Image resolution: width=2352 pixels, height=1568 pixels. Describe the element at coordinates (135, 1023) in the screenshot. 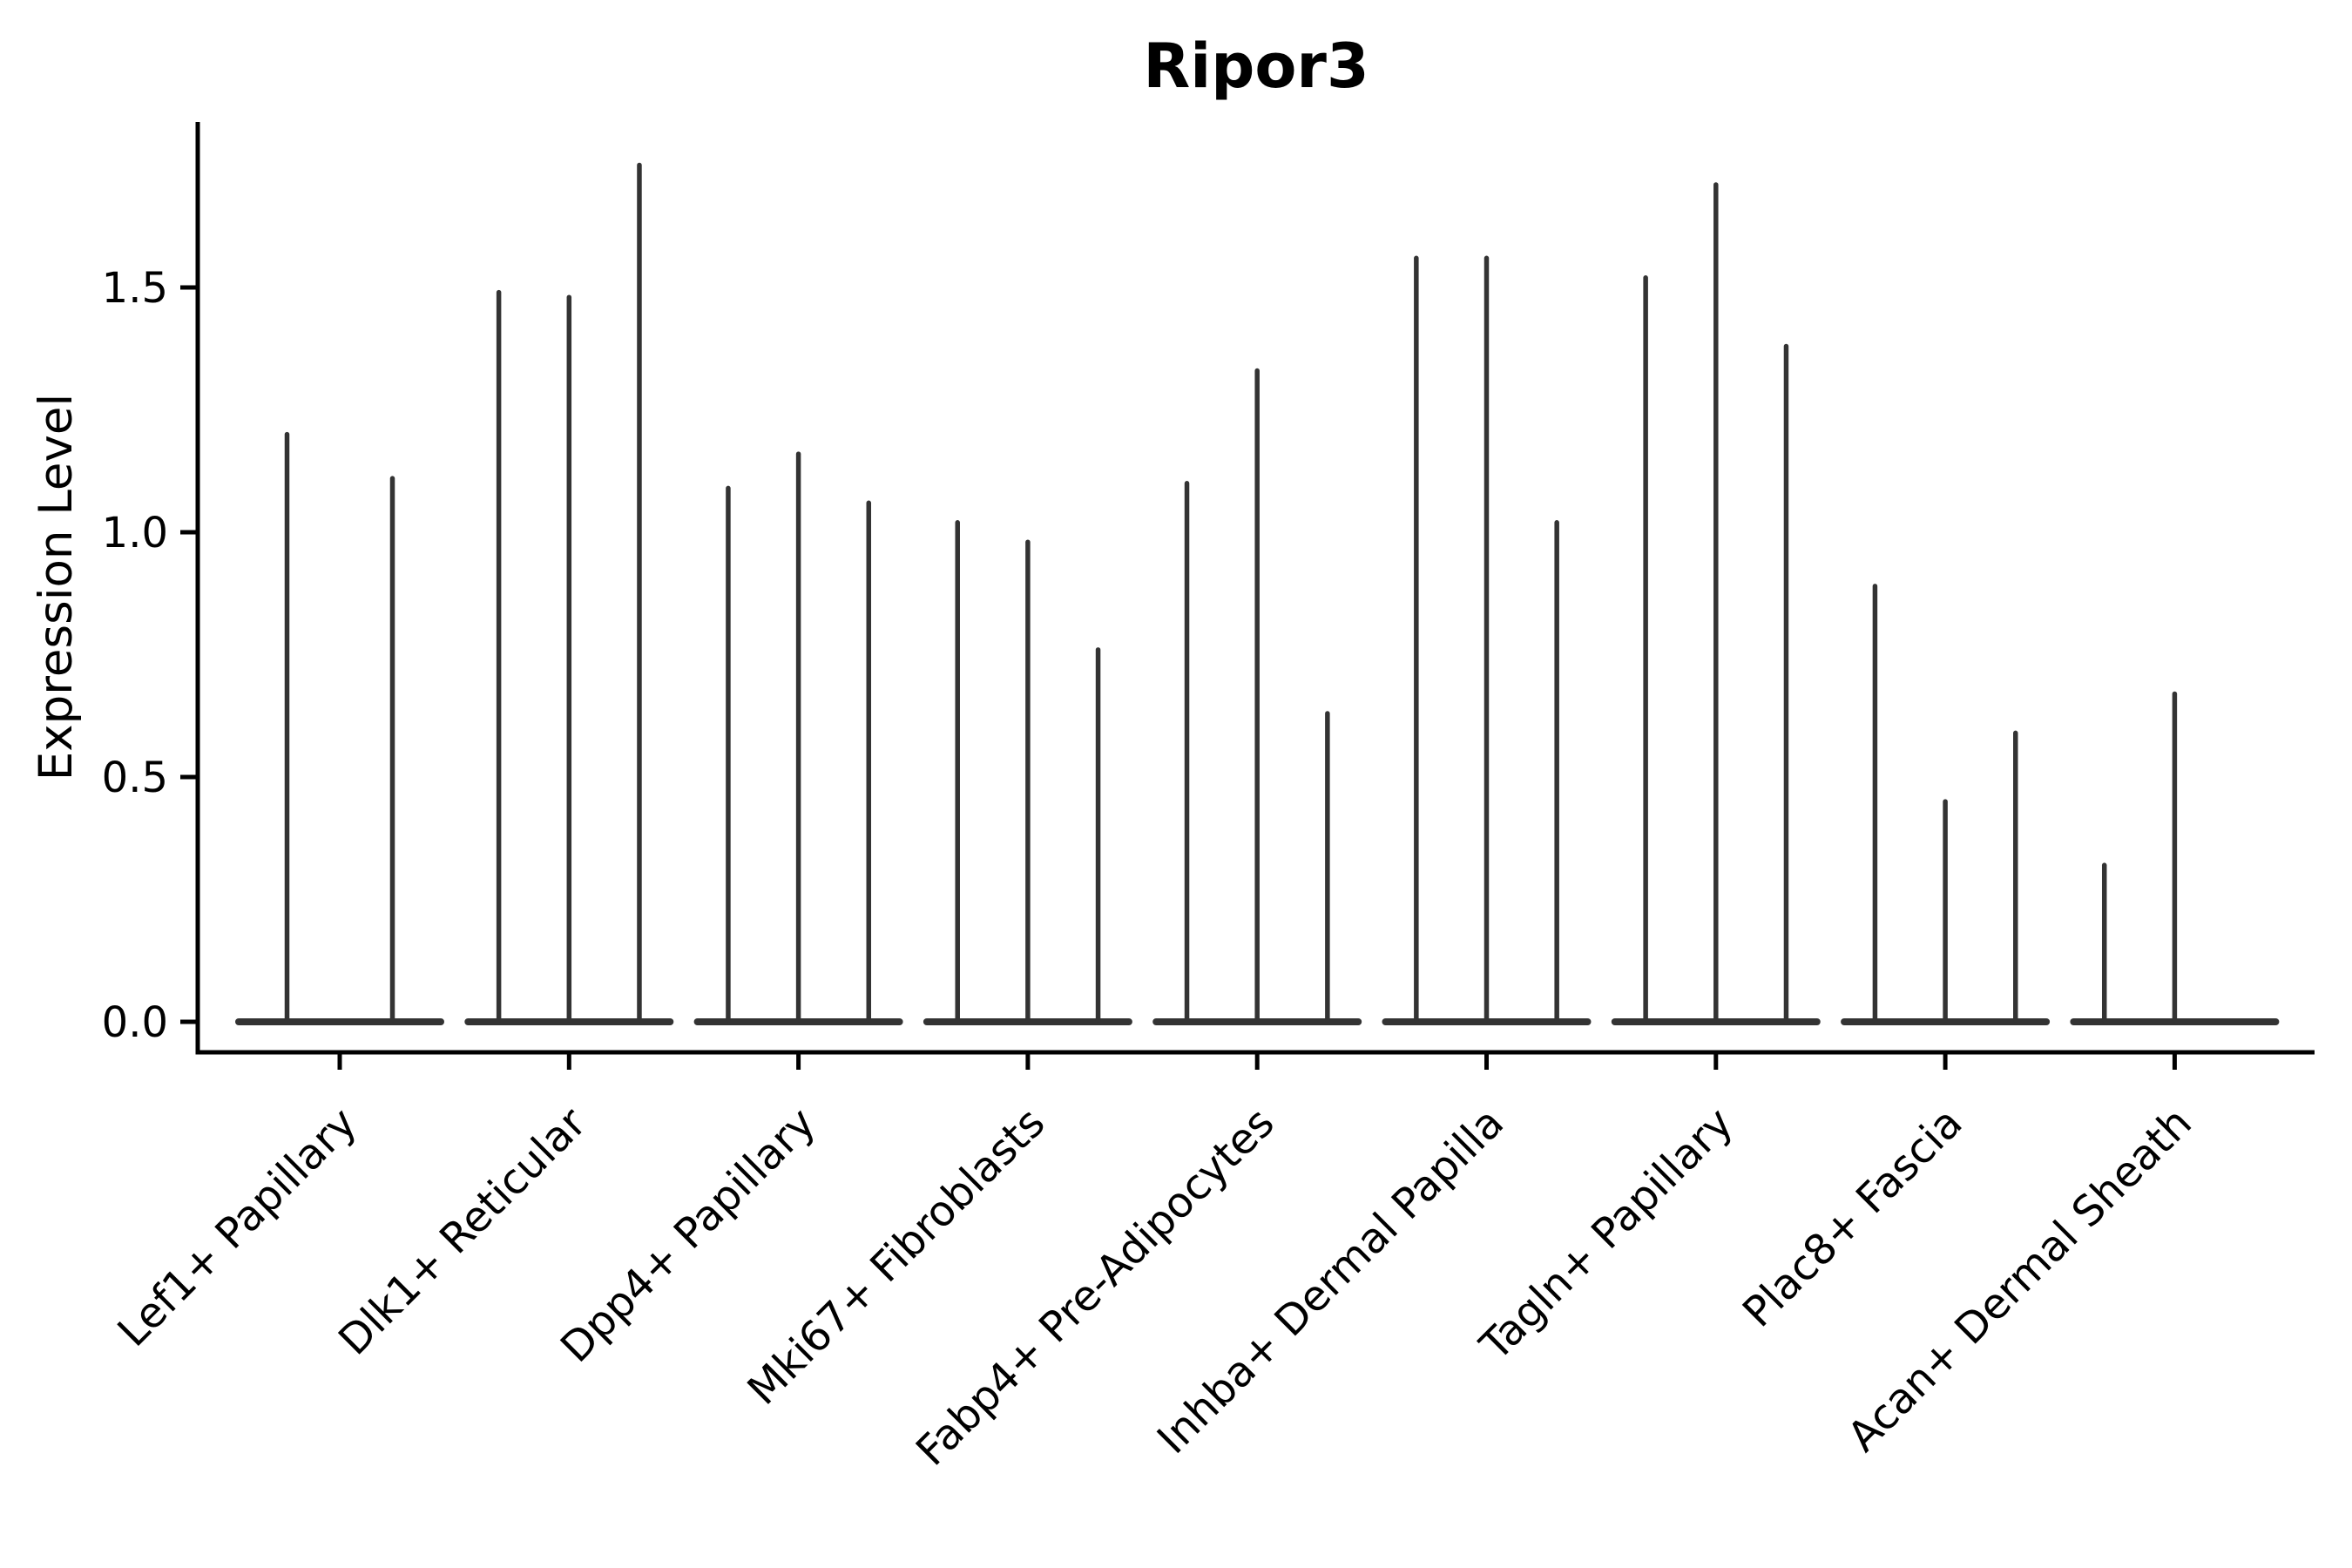

I see `y-tick-label: 0.0` at that location.